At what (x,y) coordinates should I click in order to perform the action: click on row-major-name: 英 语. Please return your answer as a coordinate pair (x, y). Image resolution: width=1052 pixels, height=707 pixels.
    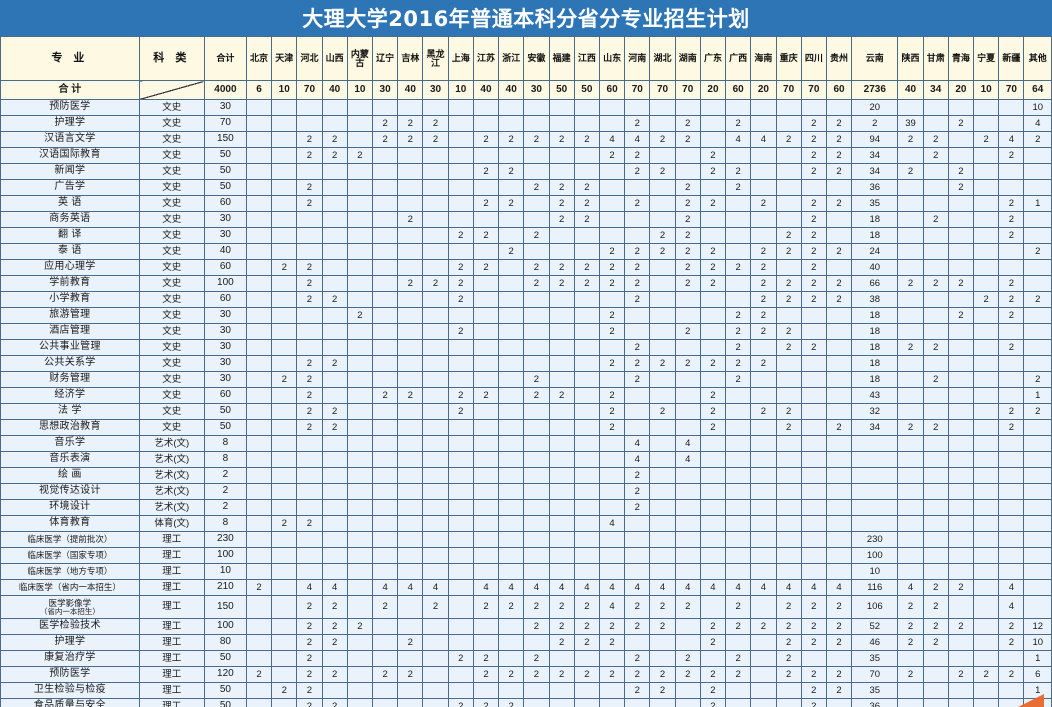
    Looking at the image, I should click on (70, 203).